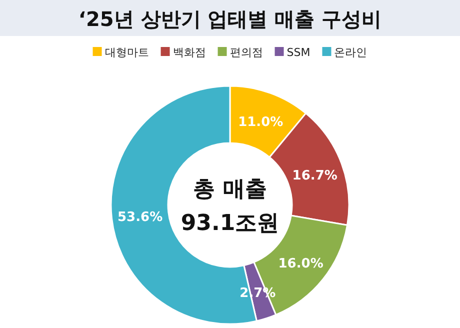  Describe the element at coordinates (261, 122) in the screenshot. I see `data-label: 11.0%` at that location.